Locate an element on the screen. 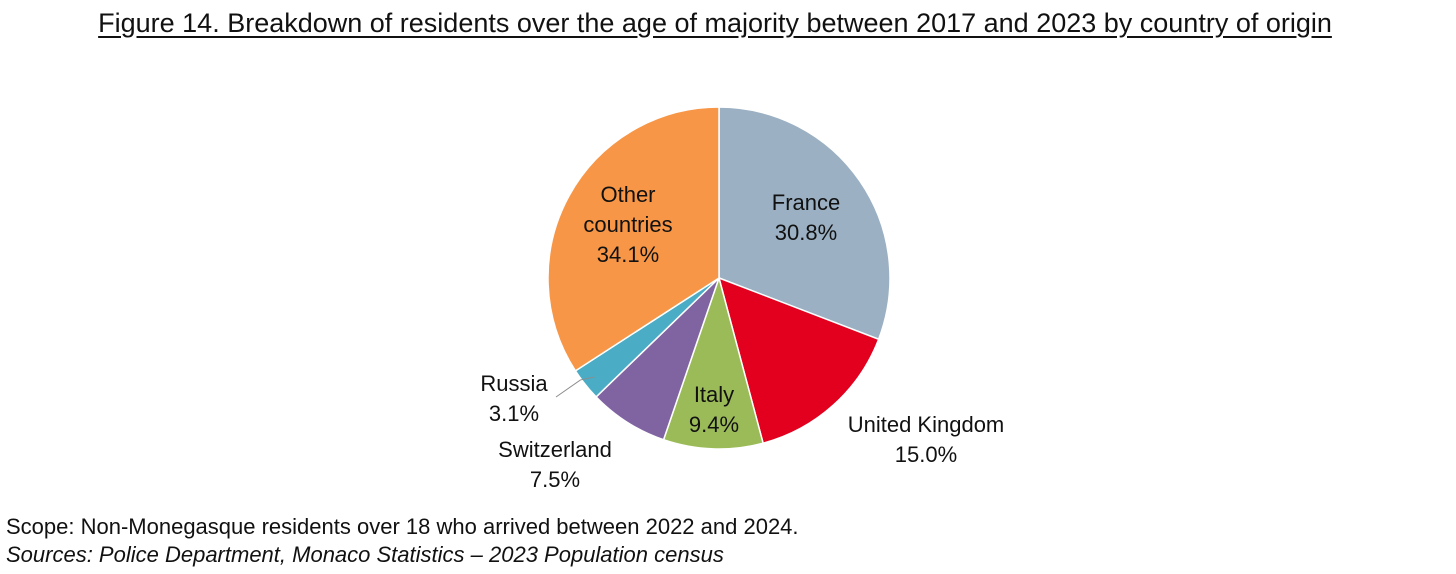  leader-line-russia is located at coordinates (575, 387).